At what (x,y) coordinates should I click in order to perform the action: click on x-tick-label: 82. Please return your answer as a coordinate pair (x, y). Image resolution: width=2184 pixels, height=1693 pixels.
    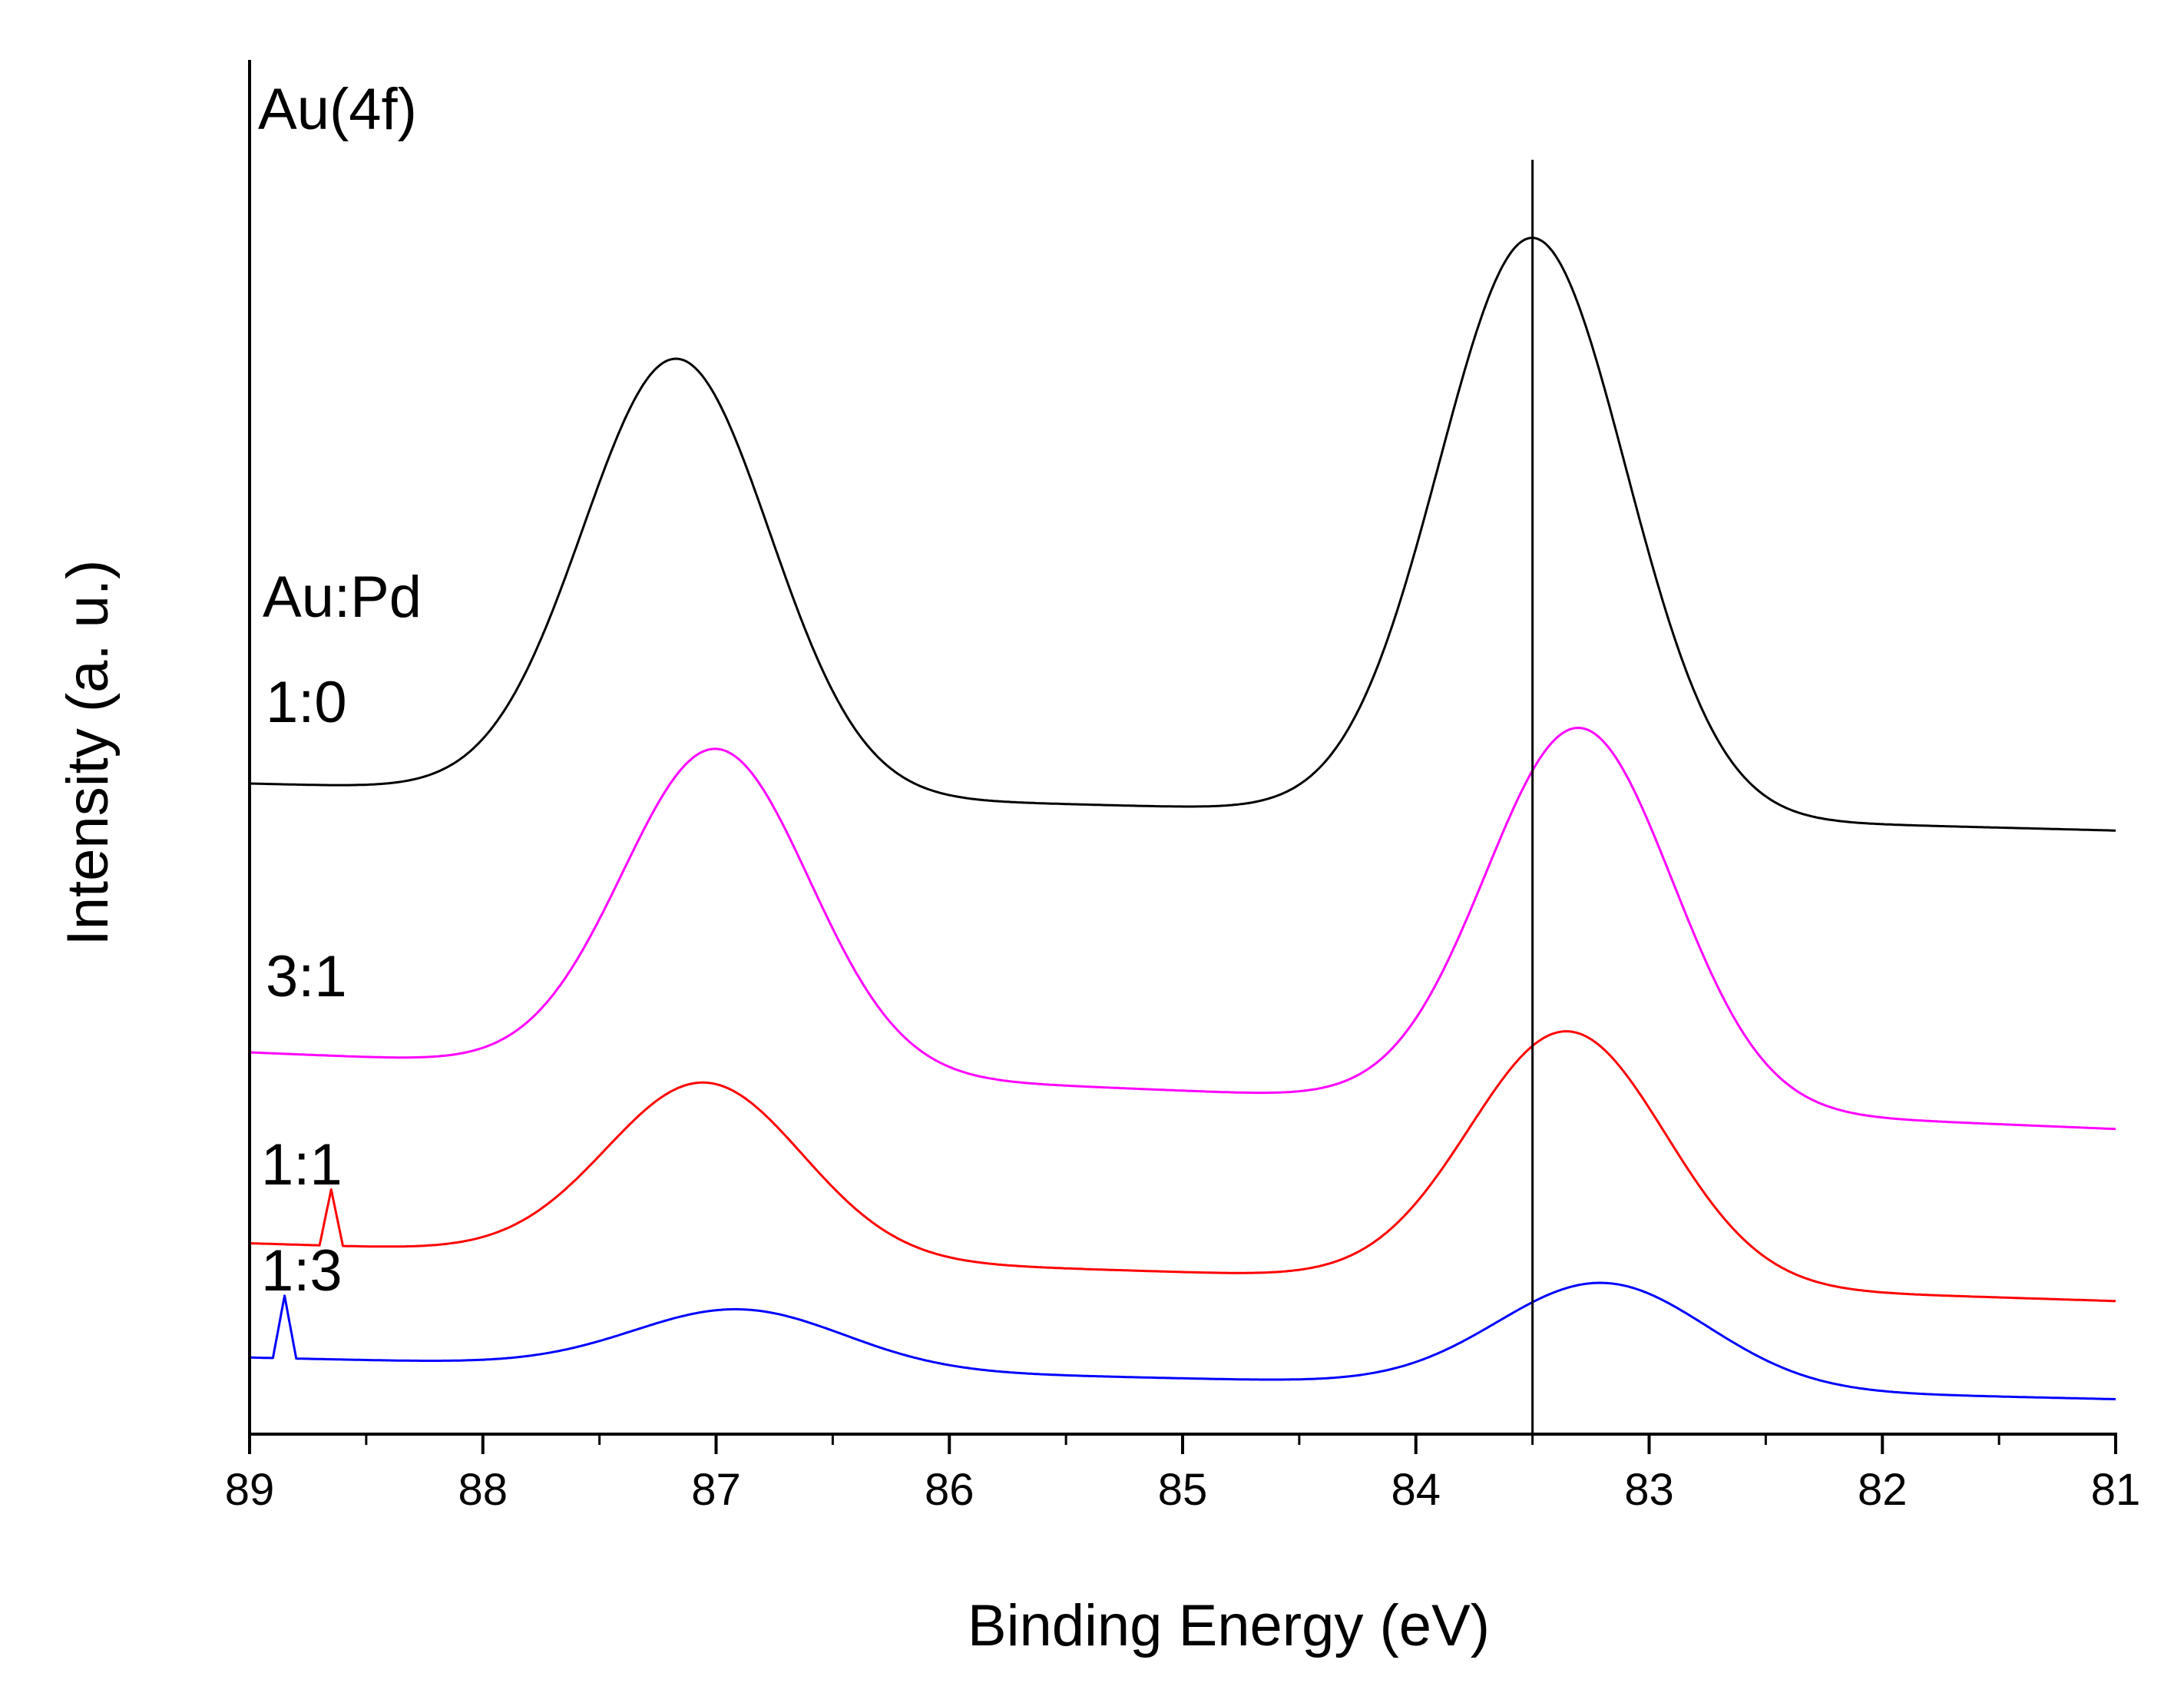
    Looking at the image, I should click on (1883, 1490).